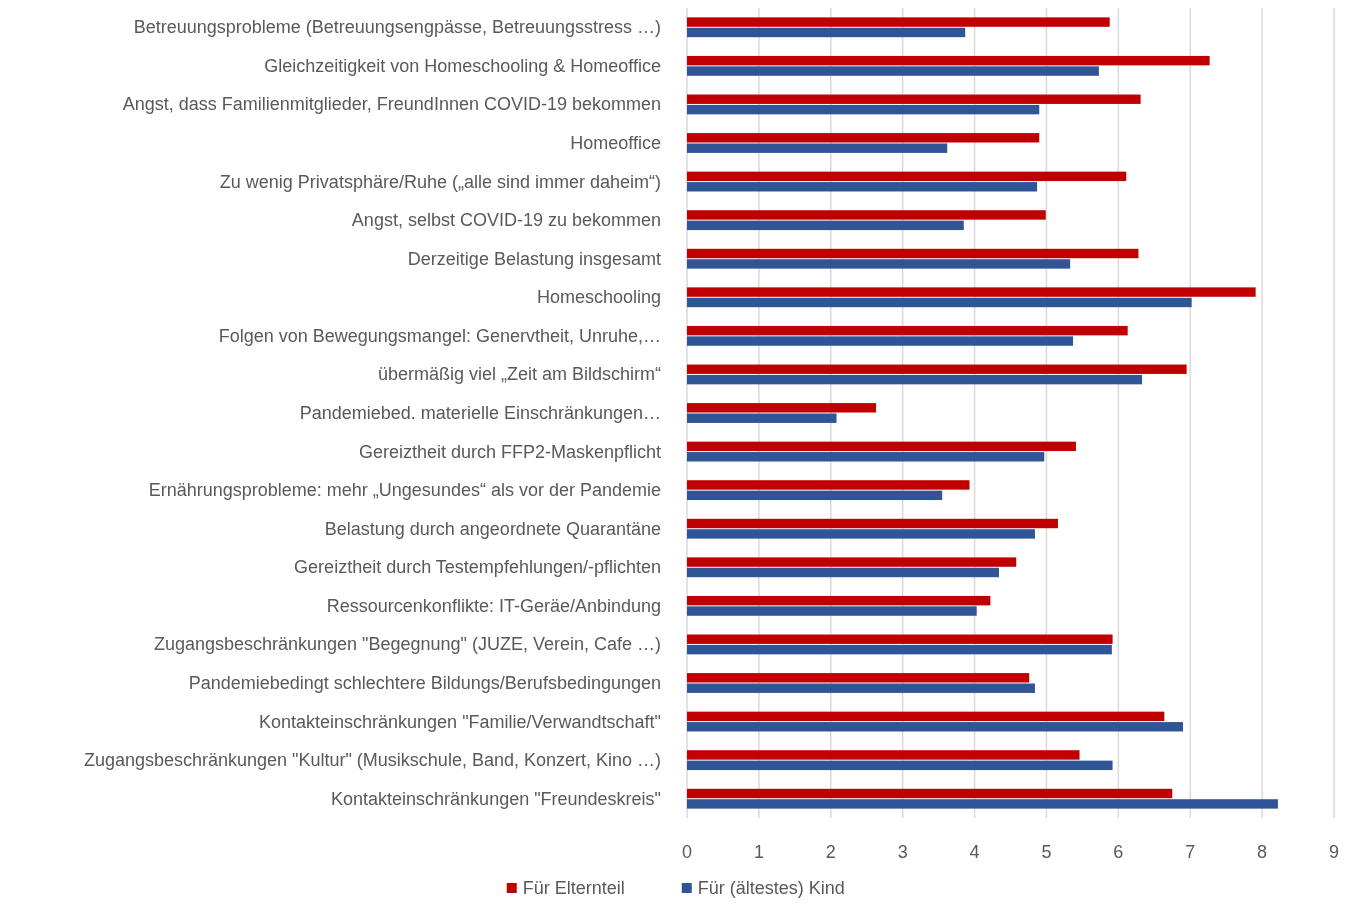 This screenshot has height=910, width=1351. I want to click on y-tick-label: Kontakteinschränkungen "Familie/Verwandtschaft", so click(459, 721).